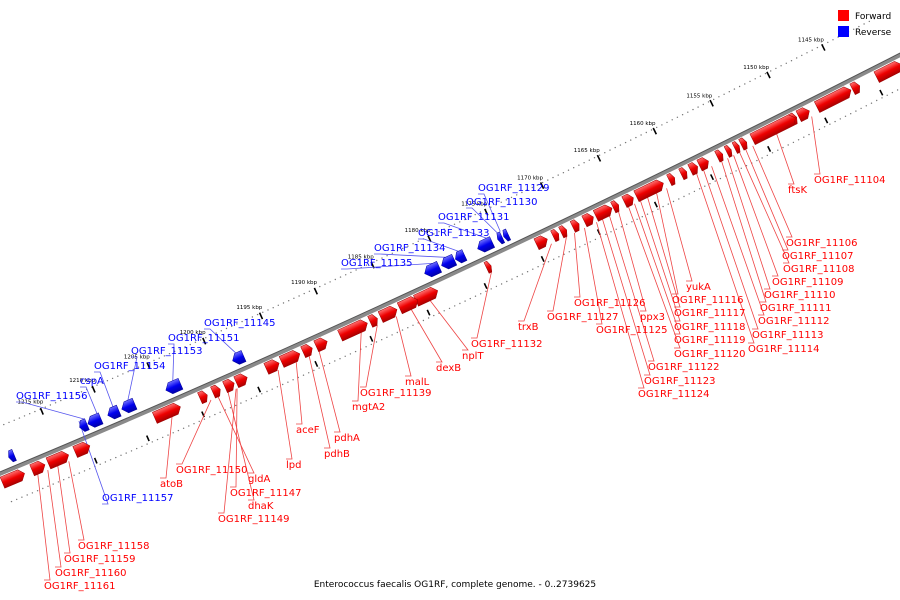  Describe the element at coordinates (448, 368) in the screenshot. I see `gene-label-dexb: dexB` at that location.